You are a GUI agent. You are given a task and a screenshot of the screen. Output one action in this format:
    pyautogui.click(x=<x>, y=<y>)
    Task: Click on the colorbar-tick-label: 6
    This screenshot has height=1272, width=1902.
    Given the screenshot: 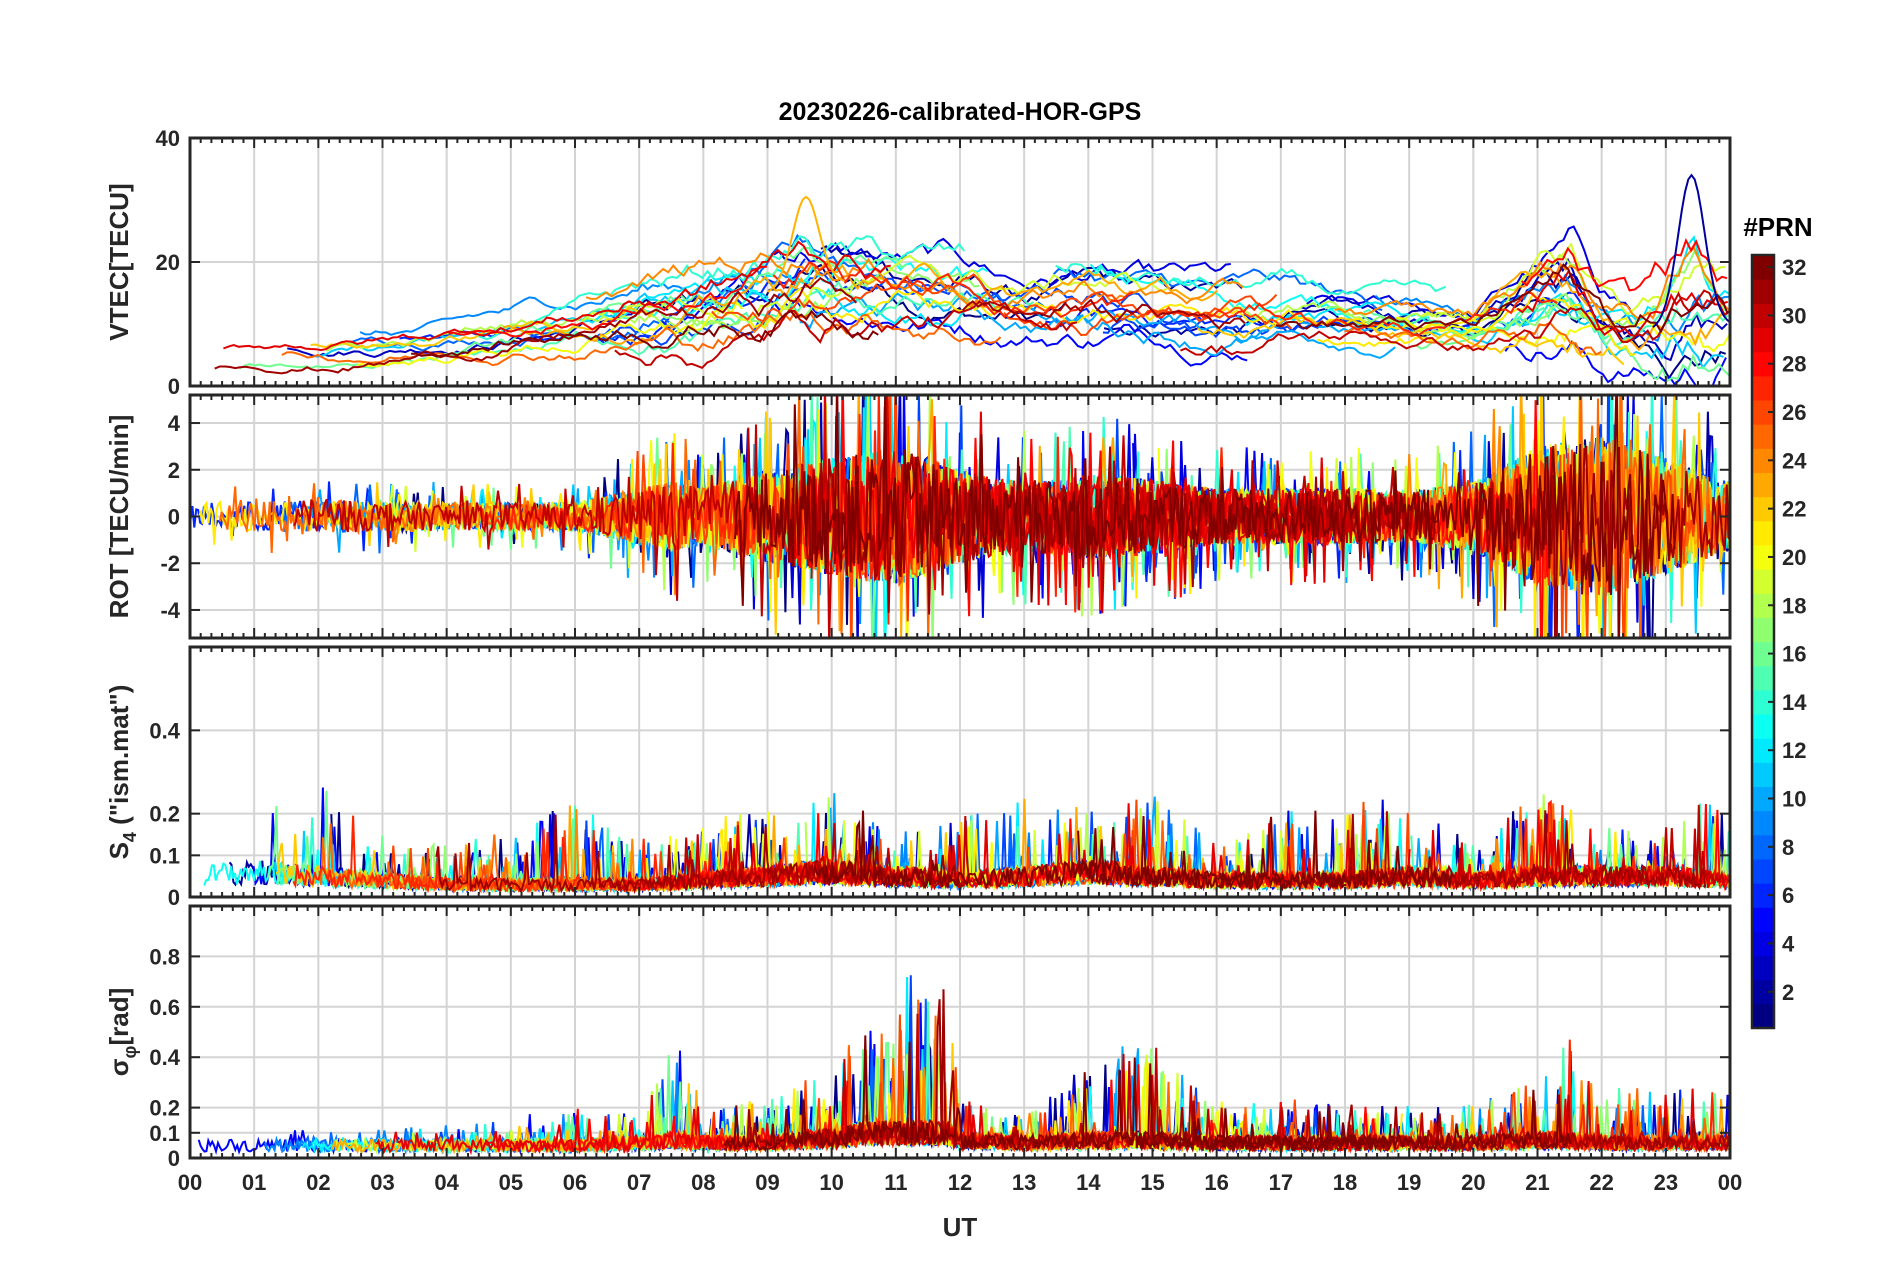 What is the action you would take?
    pyautogui.click(x=1788, y=895)
    